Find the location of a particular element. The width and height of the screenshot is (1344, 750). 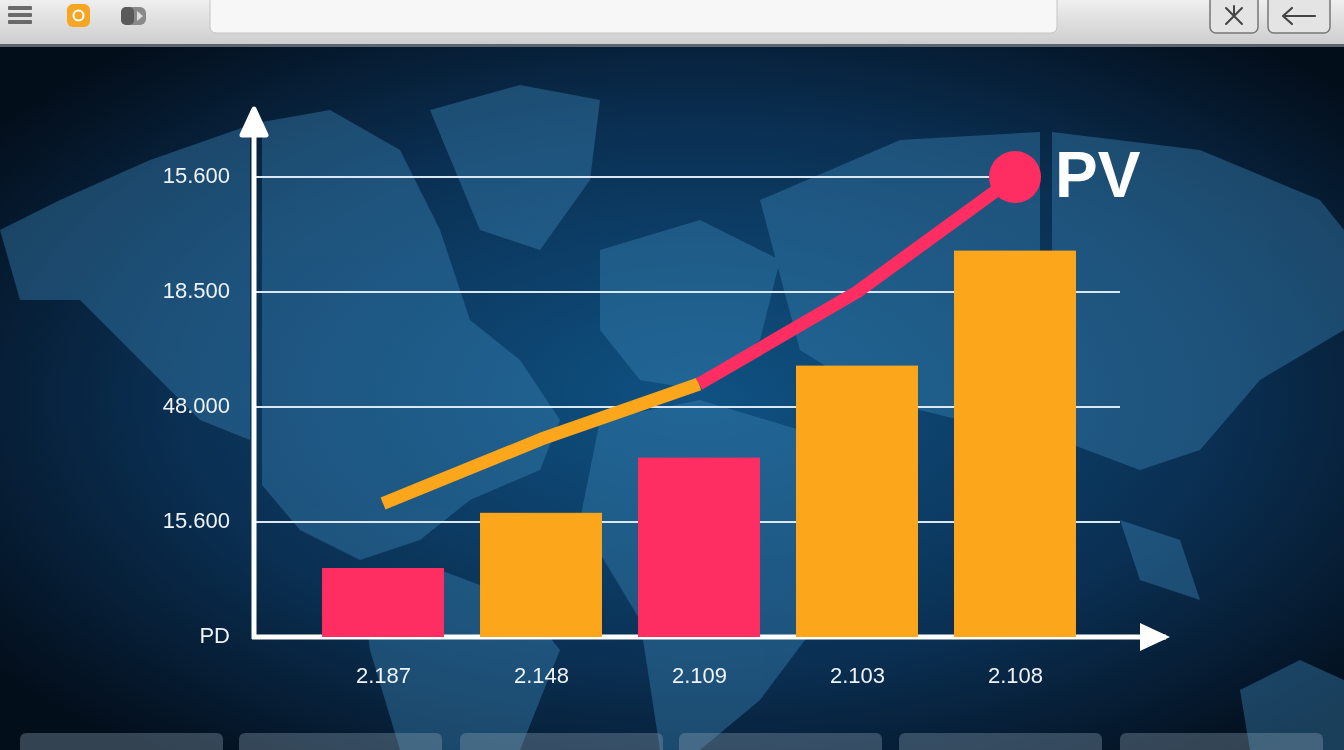

x-tick-label: 2.103 is located at coordinates (857, 675).